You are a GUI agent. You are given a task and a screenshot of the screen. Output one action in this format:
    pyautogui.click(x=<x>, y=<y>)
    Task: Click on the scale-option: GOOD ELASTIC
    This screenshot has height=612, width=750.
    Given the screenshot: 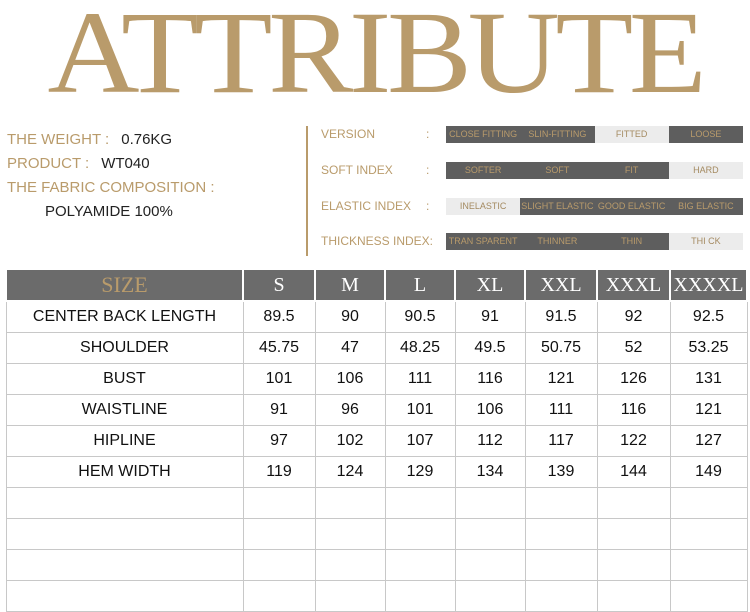 What is the action you would take?
    pyautogui.click(x=631, y=206)
    